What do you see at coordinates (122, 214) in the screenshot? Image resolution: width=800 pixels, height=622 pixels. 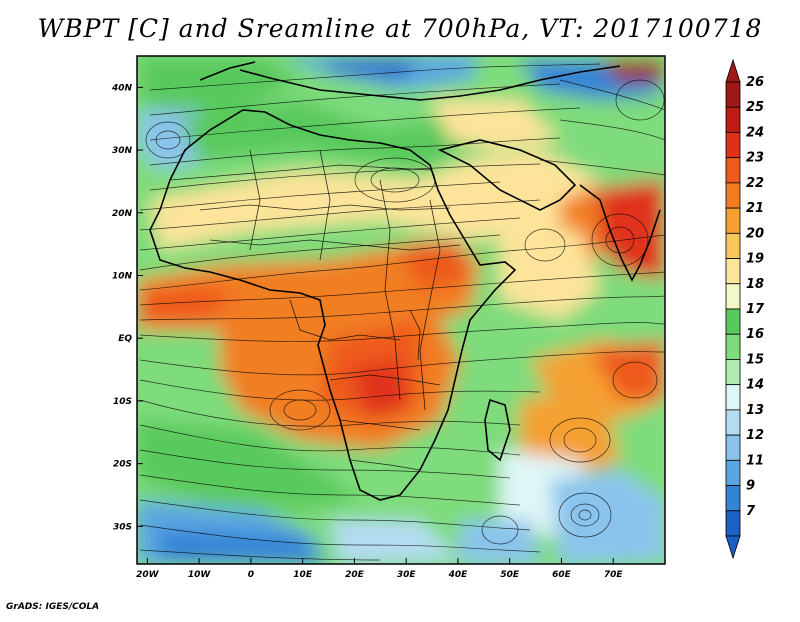 I see `lat-tick-label: 20N` at bounding box center [122, 214].